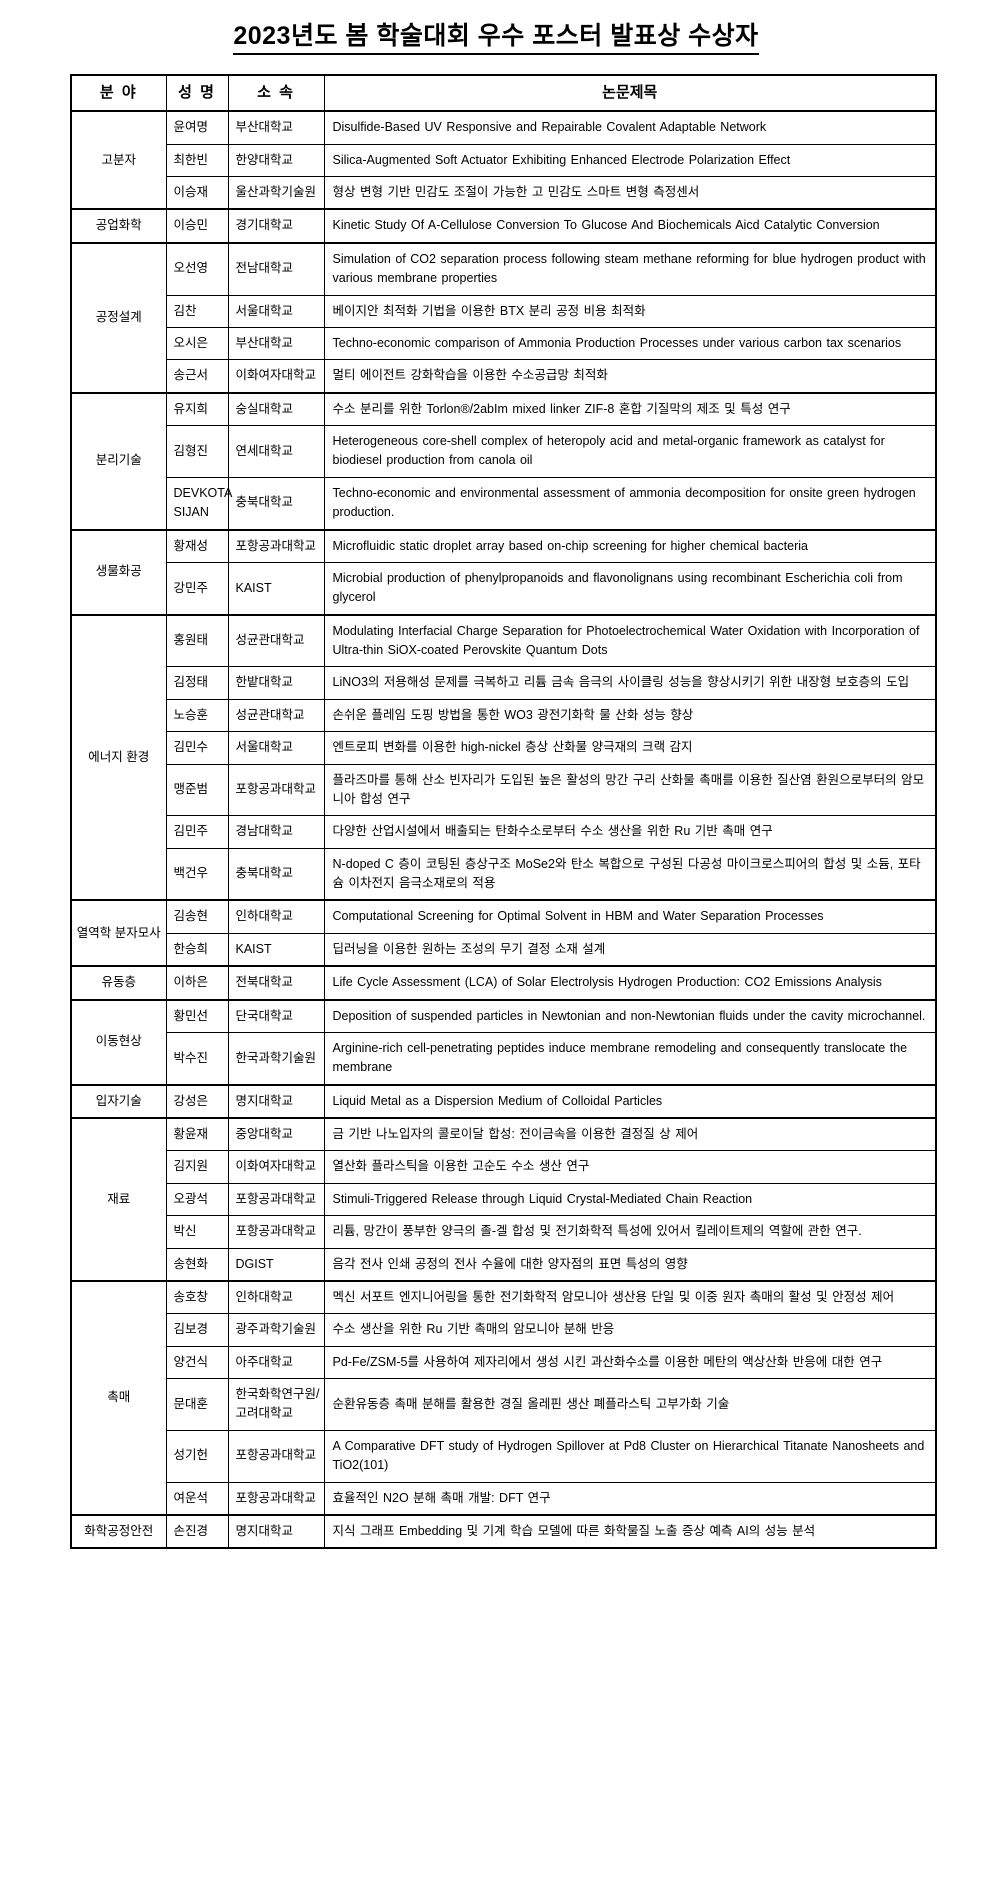  I want to click on recipient-name-cell: 송현화, so click(197, 1264).